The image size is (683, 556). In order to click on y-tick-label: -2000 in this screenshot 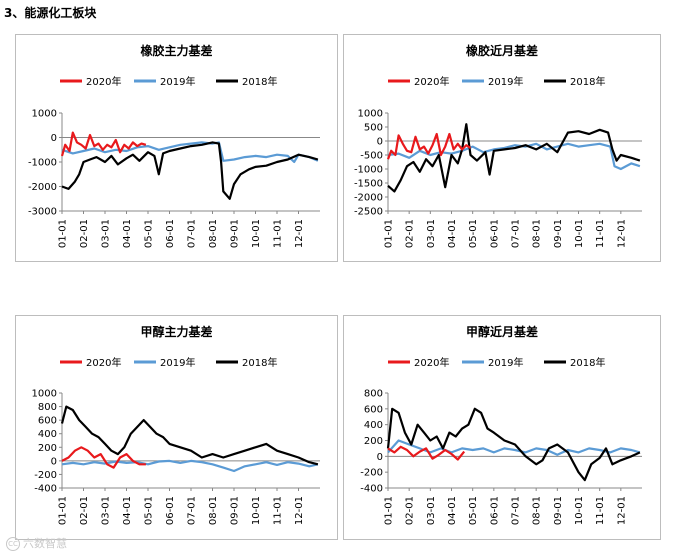, I will do `click(368, 198)`.